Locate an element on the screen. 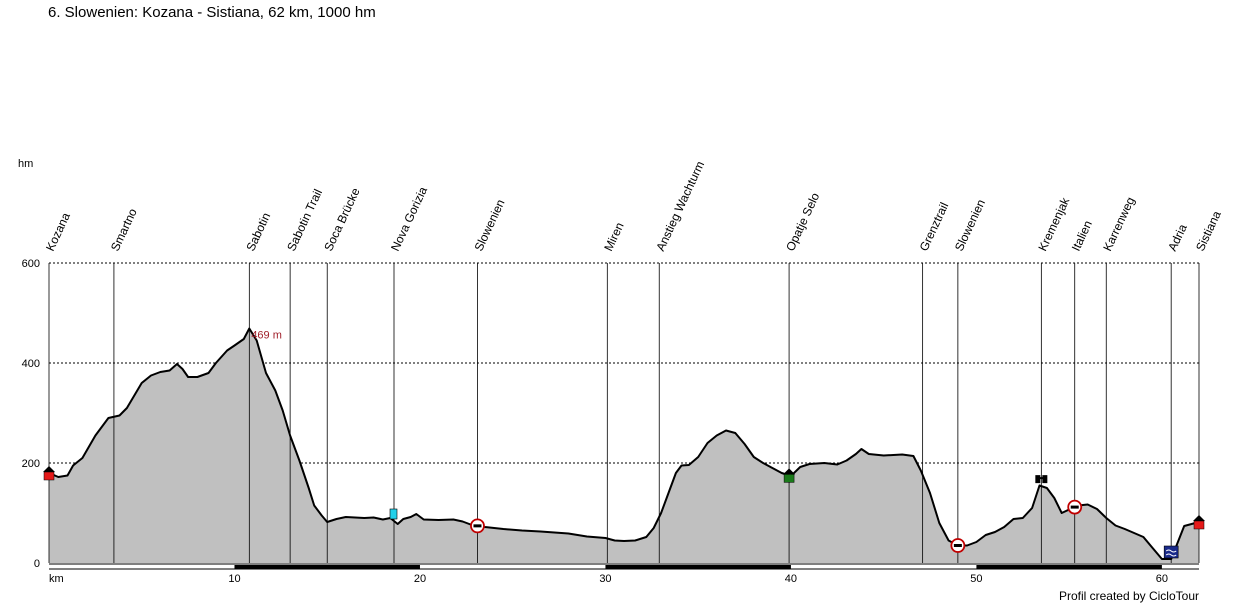  credit-text: Profil created by CicloTour is located at coordinates (1128, 596).